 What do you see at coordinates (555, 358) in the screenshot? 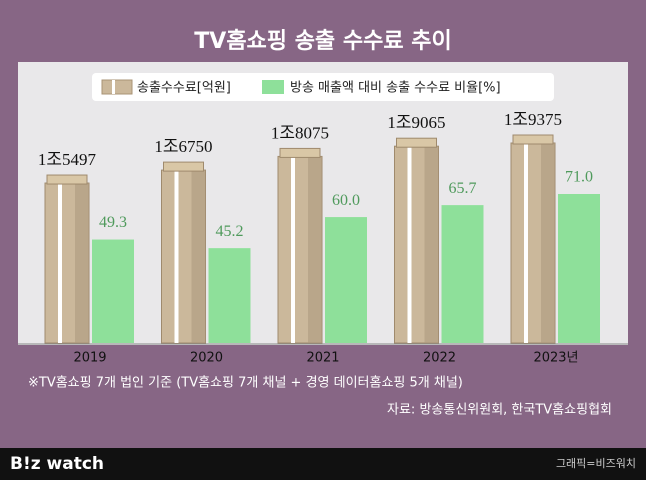
I see `x-tick-label: 2023년` at bounding box center [555, 358].